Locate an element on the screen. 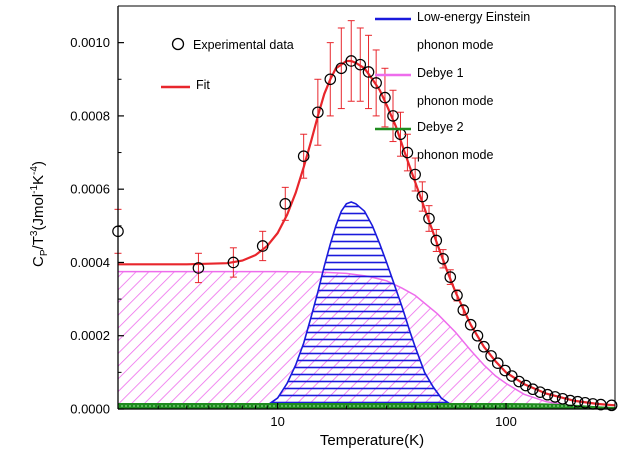  y-tick-label: 0.0006 is located at coordinates (90, 189).